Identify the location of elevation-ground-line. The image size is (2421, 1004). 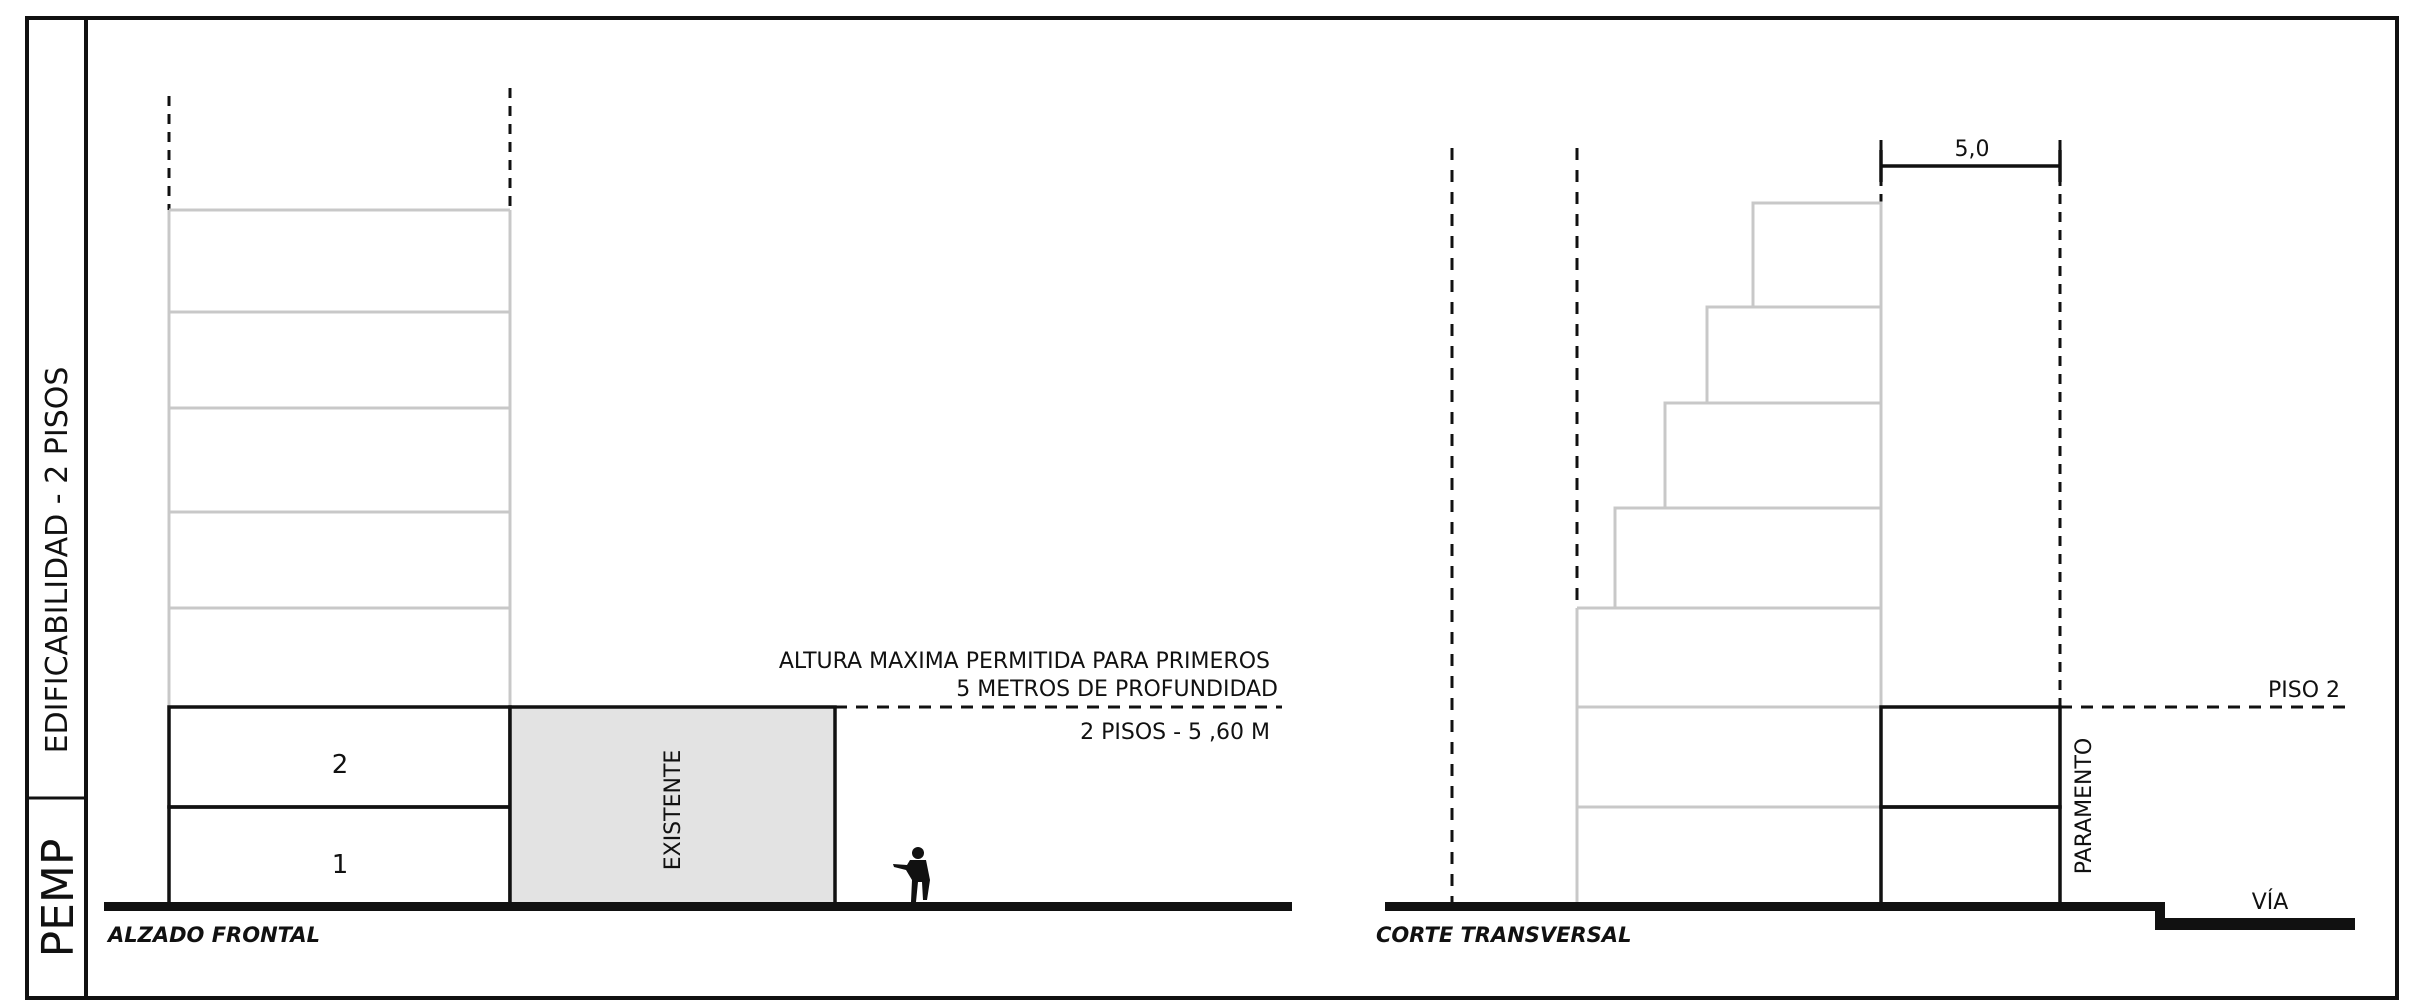
(698, 906).